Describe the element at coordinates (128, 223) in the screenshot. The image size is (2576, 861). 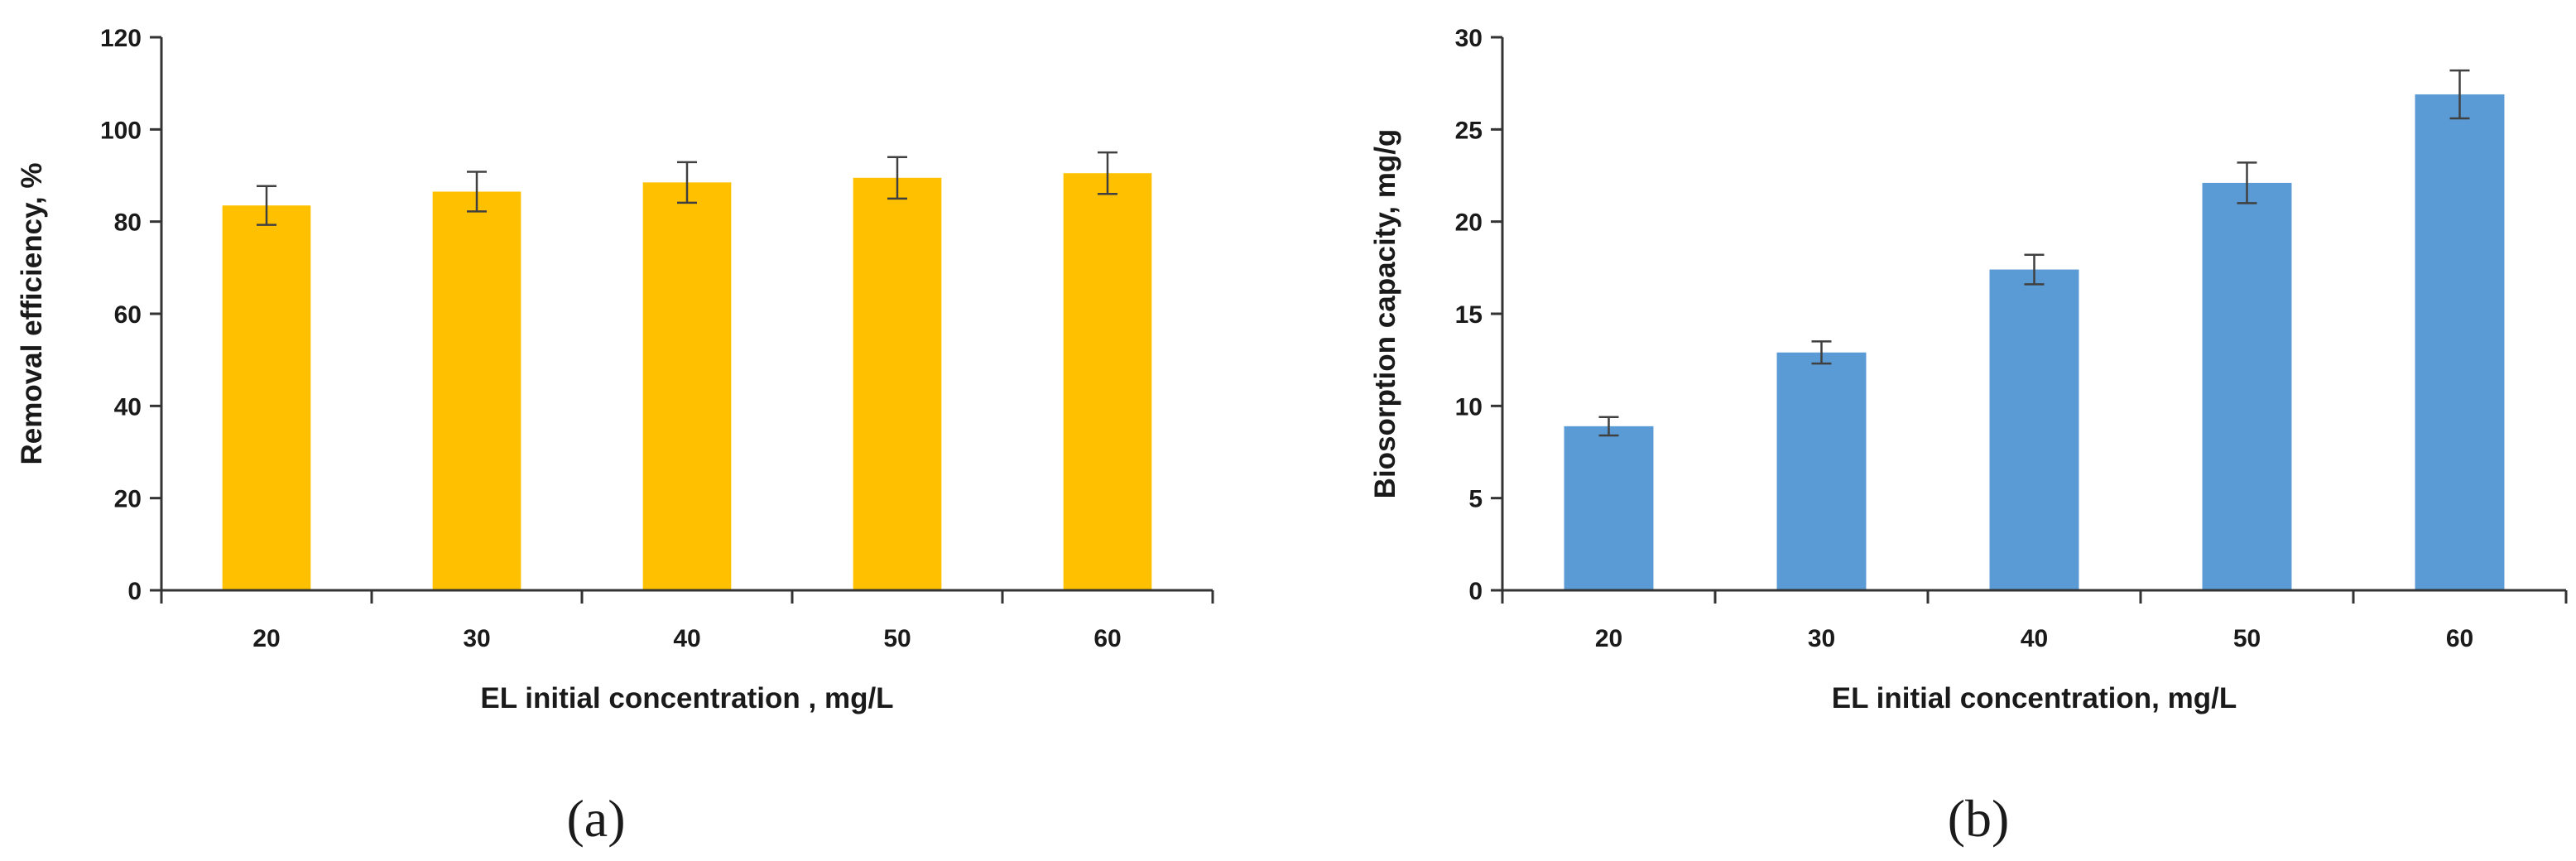
I see `y-tick-label: 80` at that location.